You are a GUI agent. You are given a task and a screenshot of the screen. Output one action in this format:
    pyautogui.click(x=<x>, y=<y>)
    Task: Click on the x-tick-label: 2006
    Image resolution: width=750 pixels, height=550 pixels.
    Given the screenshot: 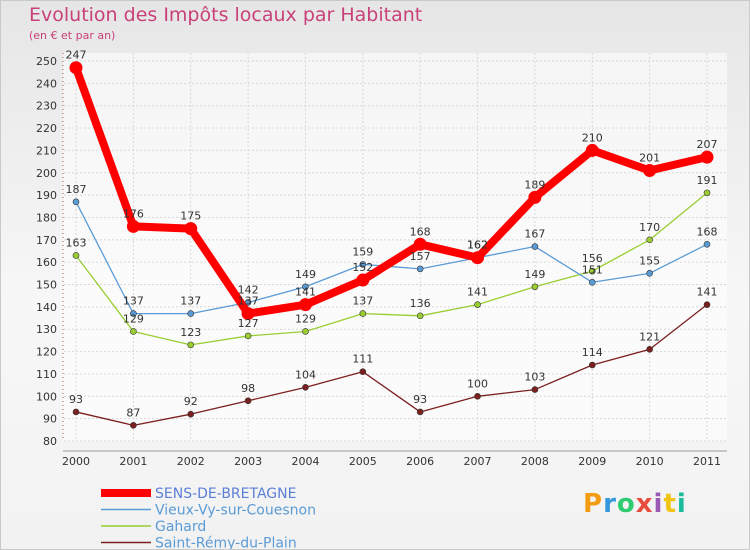 What is the action you would take?
    pyautogui.click(x=420, y=461)
    